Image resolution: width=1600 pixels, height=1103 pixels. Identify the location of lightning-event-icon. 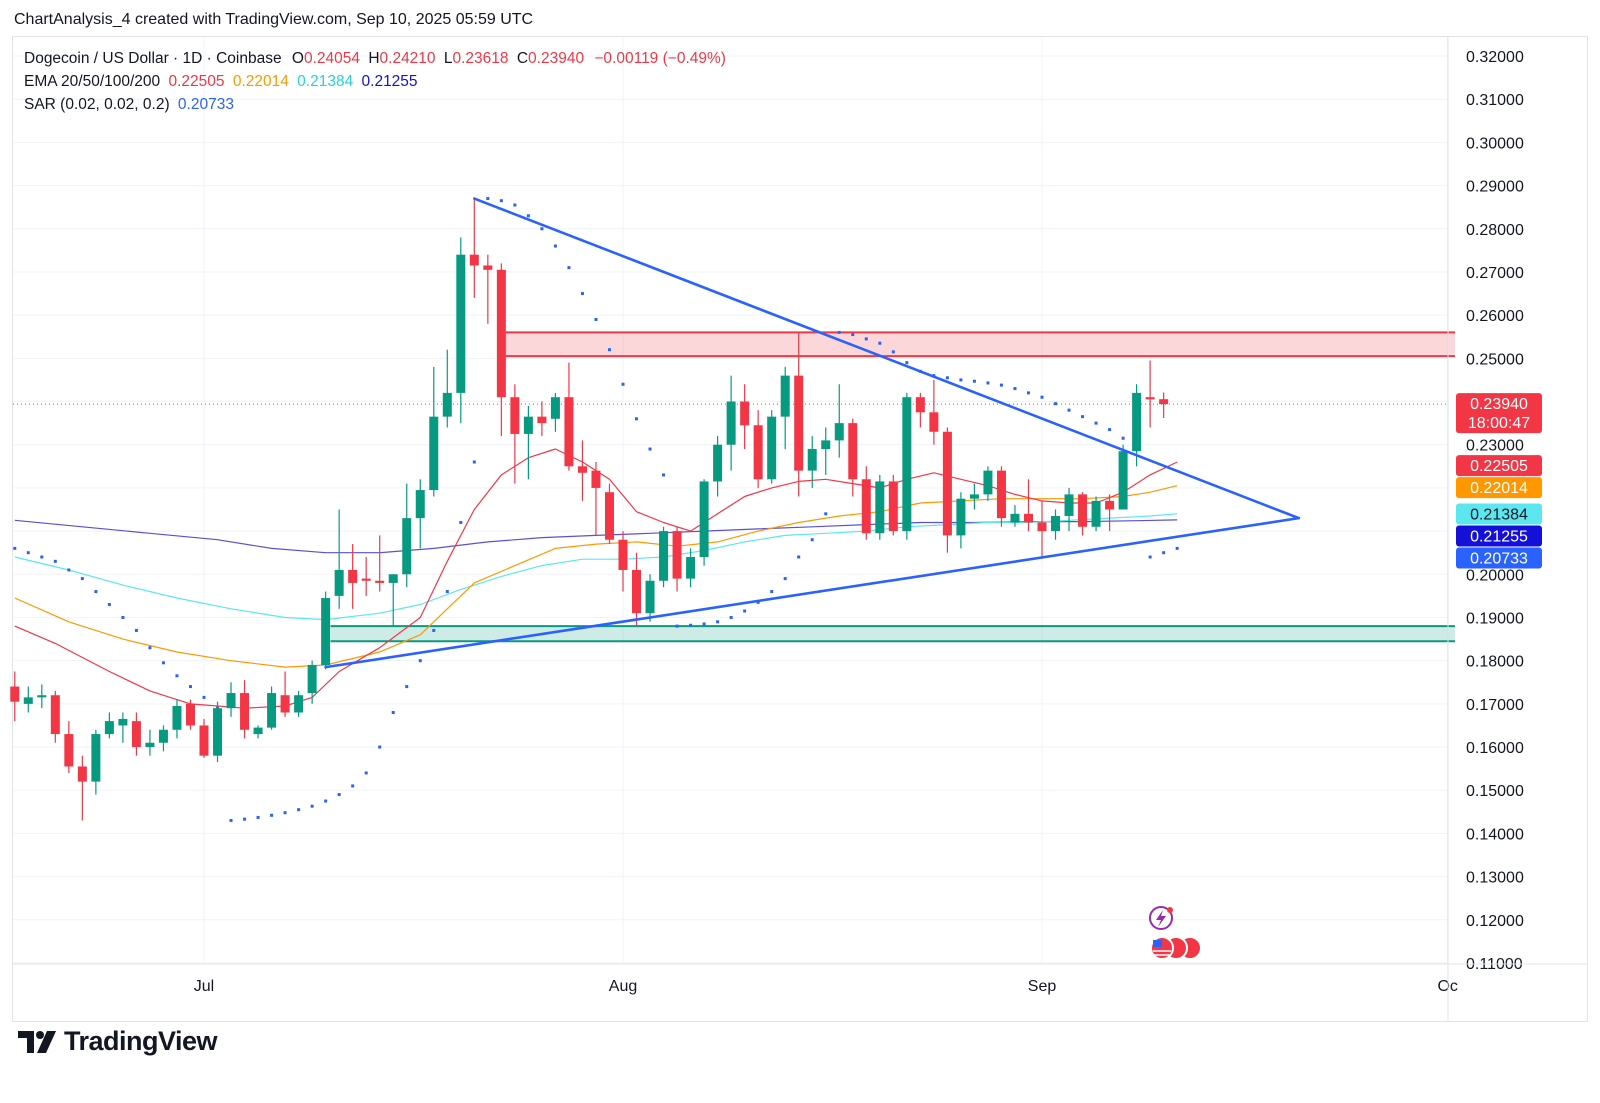
(1161, 918).